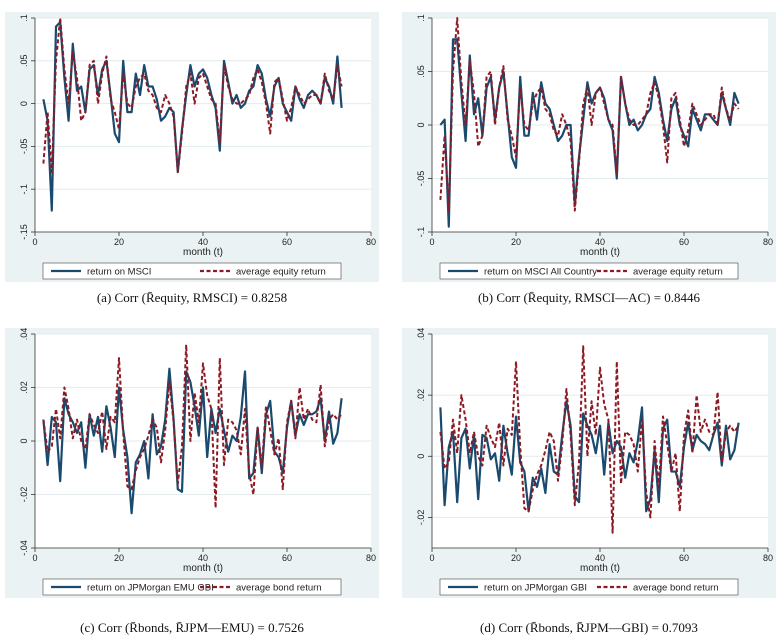 The image size is (779, 642). What do you see at coordinates (104, 297) in the screenshot?
I see `caption-a-prefix: (a)` at bounding box center [104, 297].